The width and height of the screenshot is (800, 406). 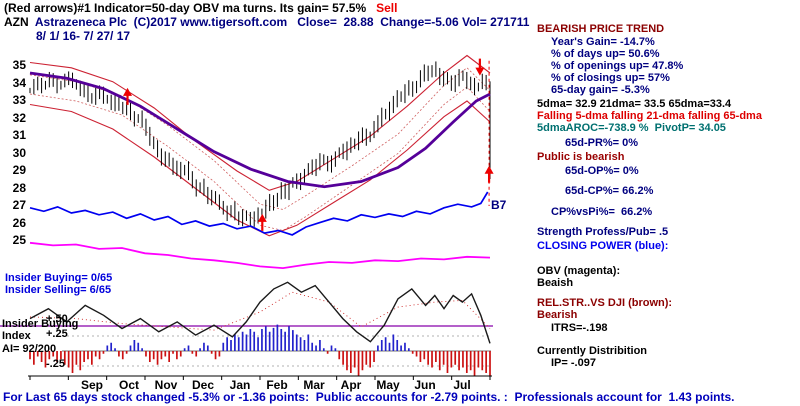 What do you see at coordinates (19, 187) in the screenshot?
I see `price-tick-28: 28` at bounding box center [19, 187].